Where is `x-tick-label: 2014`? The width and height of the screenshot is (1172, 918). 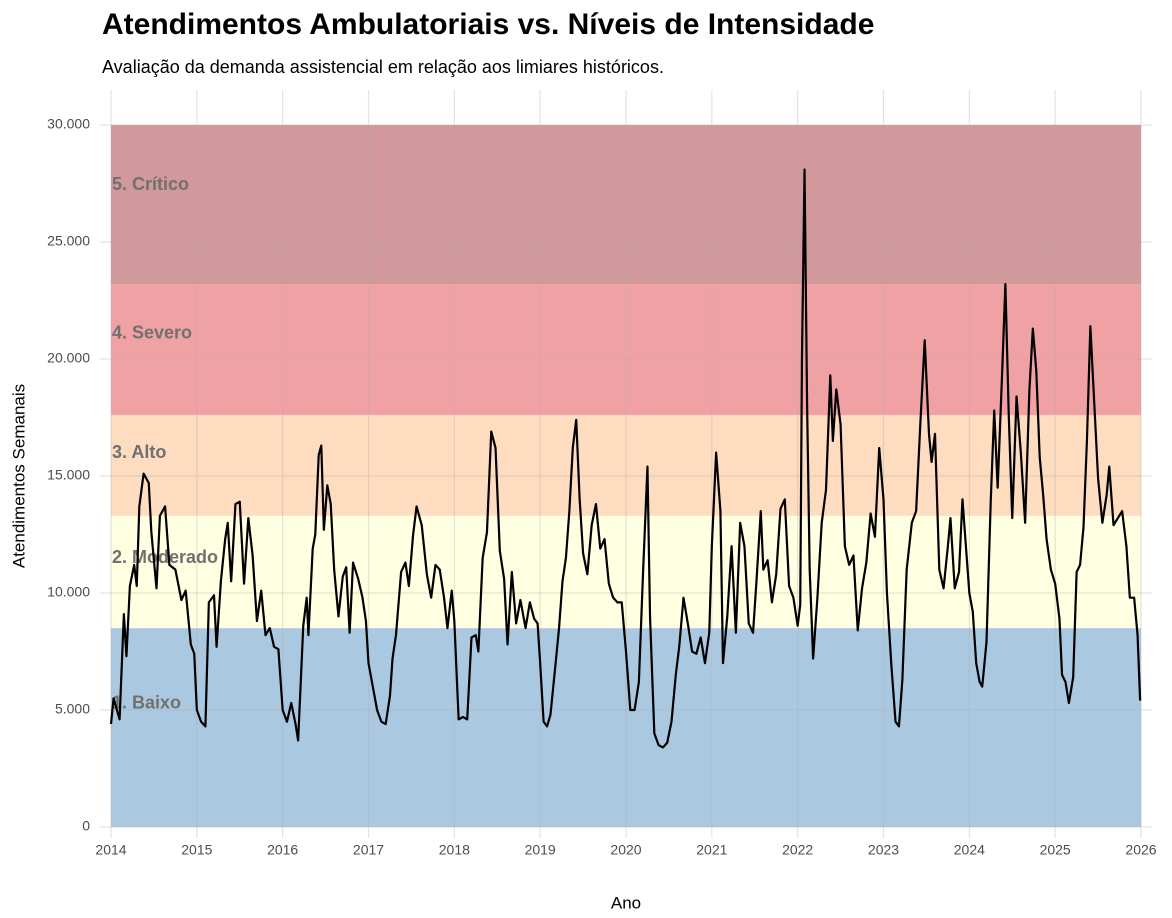 x-tick-label: 2014 is located at coordinates (110, 850).